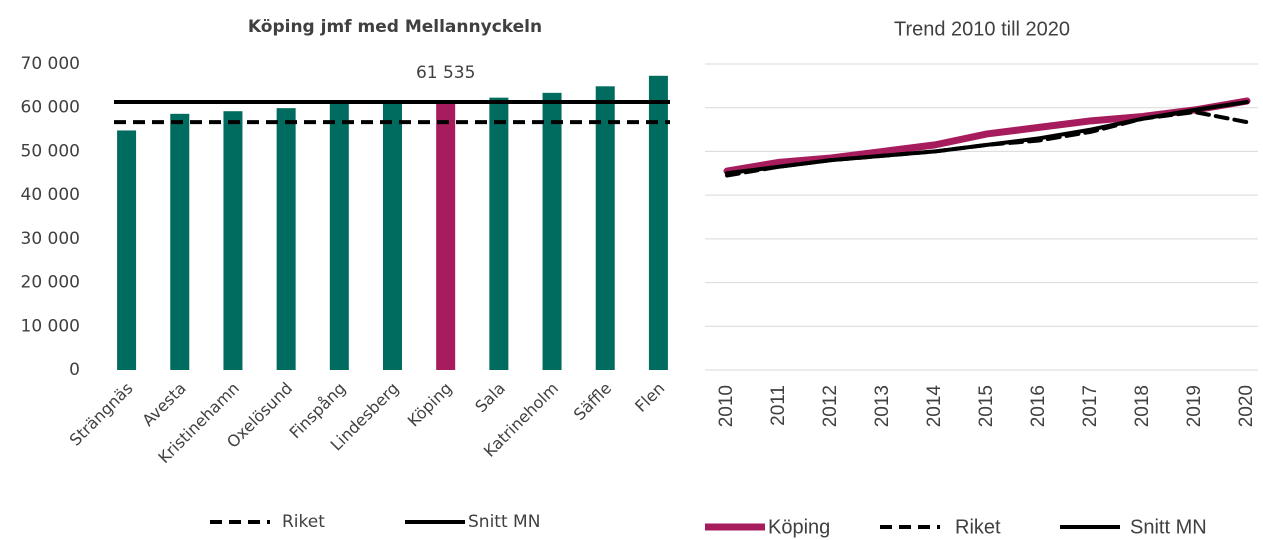  Describe the element at coordinates (50, 195) in the screenshot. I see `y-tick-label: 40 000` at that location.